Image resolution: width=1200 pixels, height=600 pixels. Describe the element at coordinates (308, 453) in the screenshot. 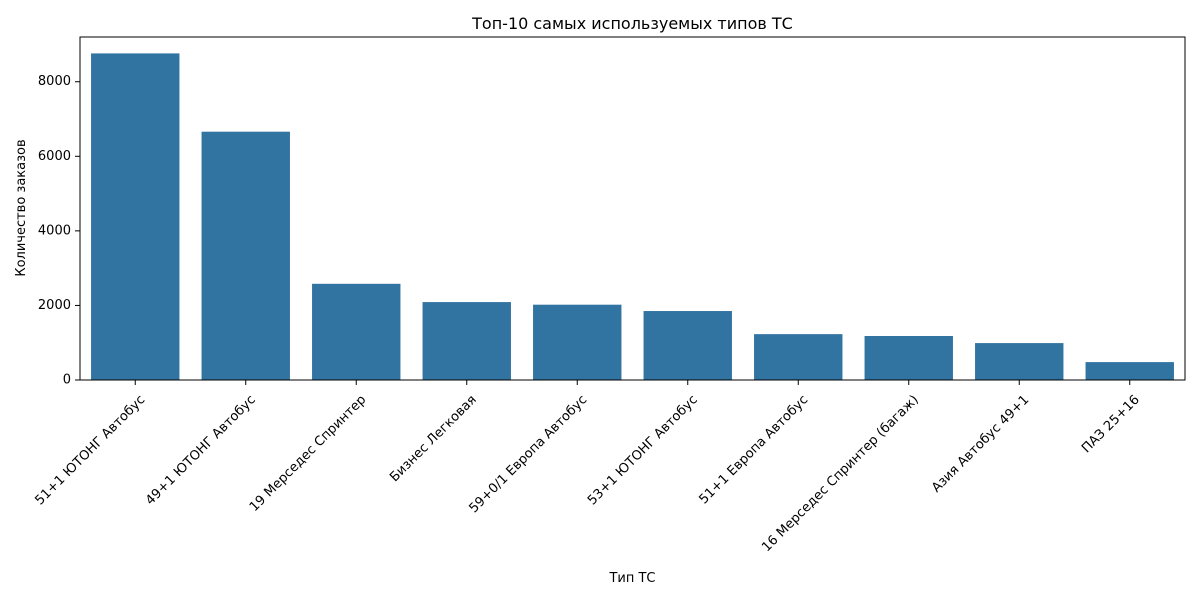

I see `x-tick-label-3: 19 Мерседес Спринтер` at that location.